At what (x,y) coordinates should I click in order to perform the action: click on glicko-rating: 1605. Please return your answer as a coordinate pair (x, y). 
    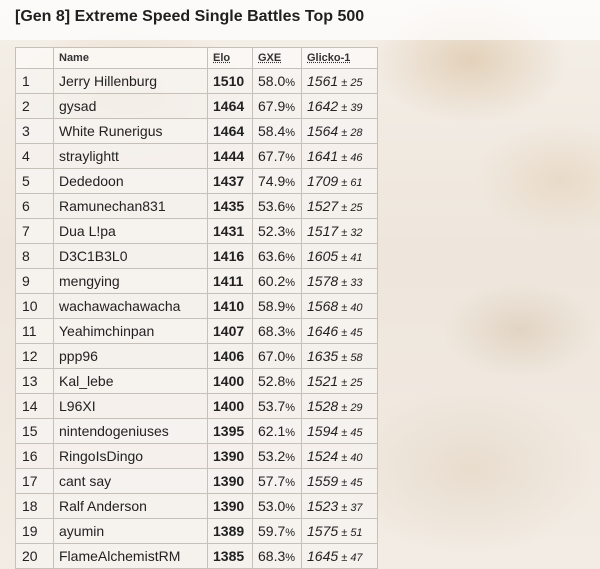
    Looking at the image, I should click on (323, 256).